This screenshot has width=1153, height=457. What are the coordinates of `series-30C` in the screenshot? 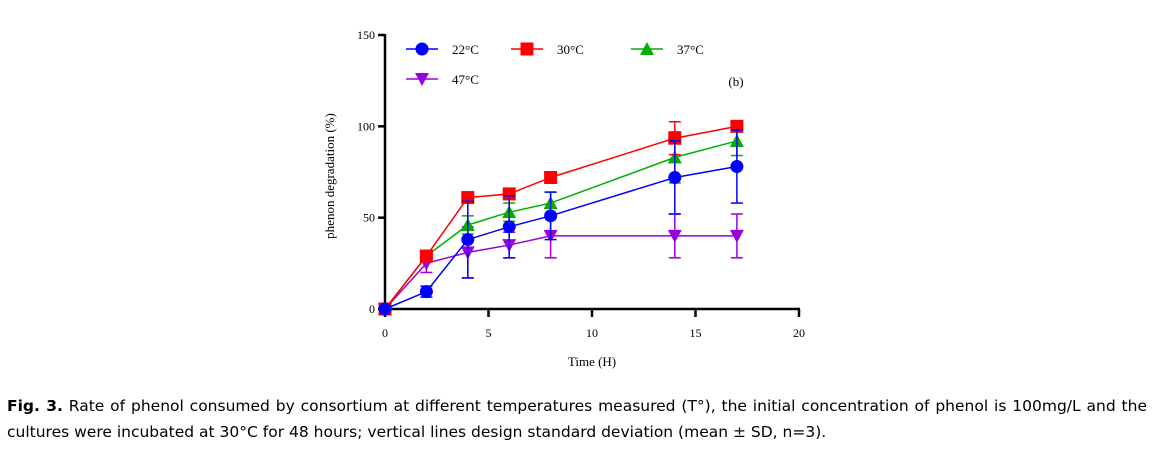 It's located at (561, 217).